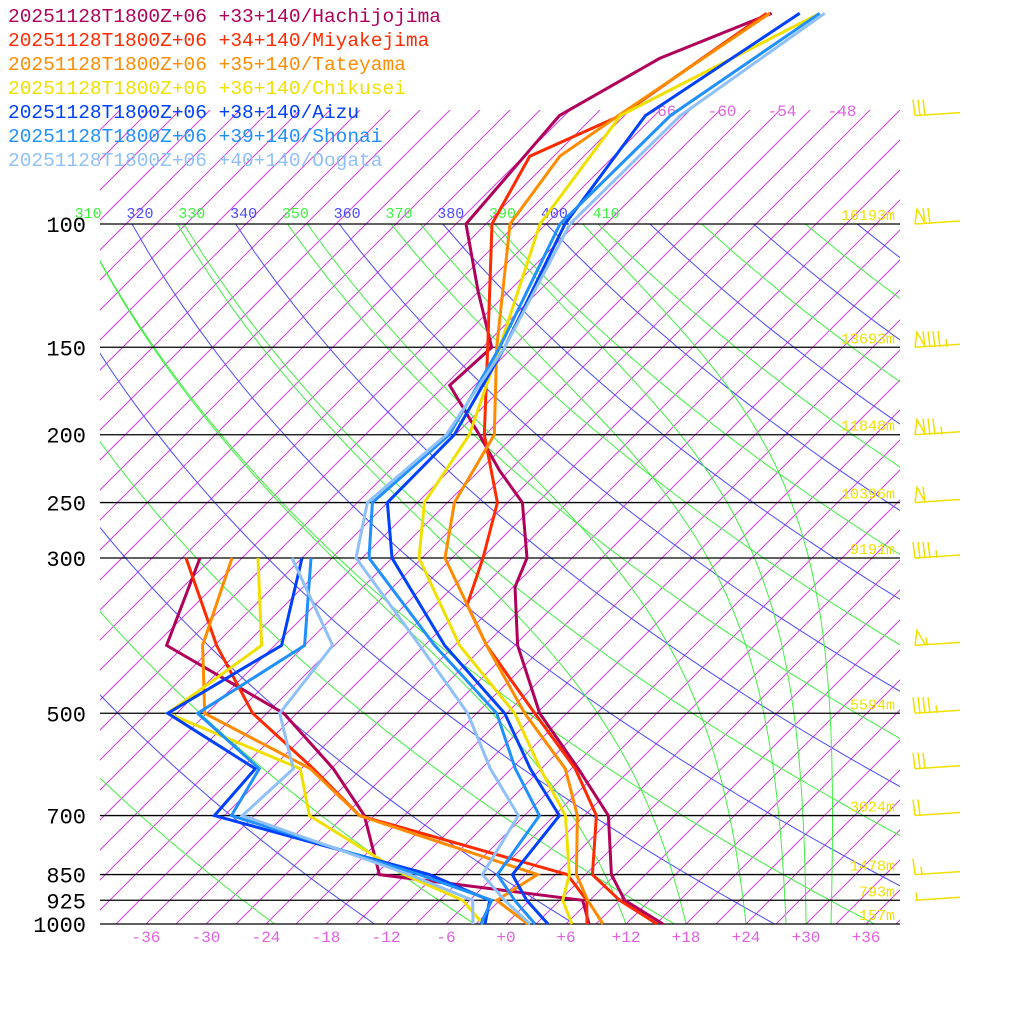 The image size is (1024, 1024). What do you see at coordinates (88, 214) in the screenshot?
I see `theta-label: 310` at bounding box center [88, 214].